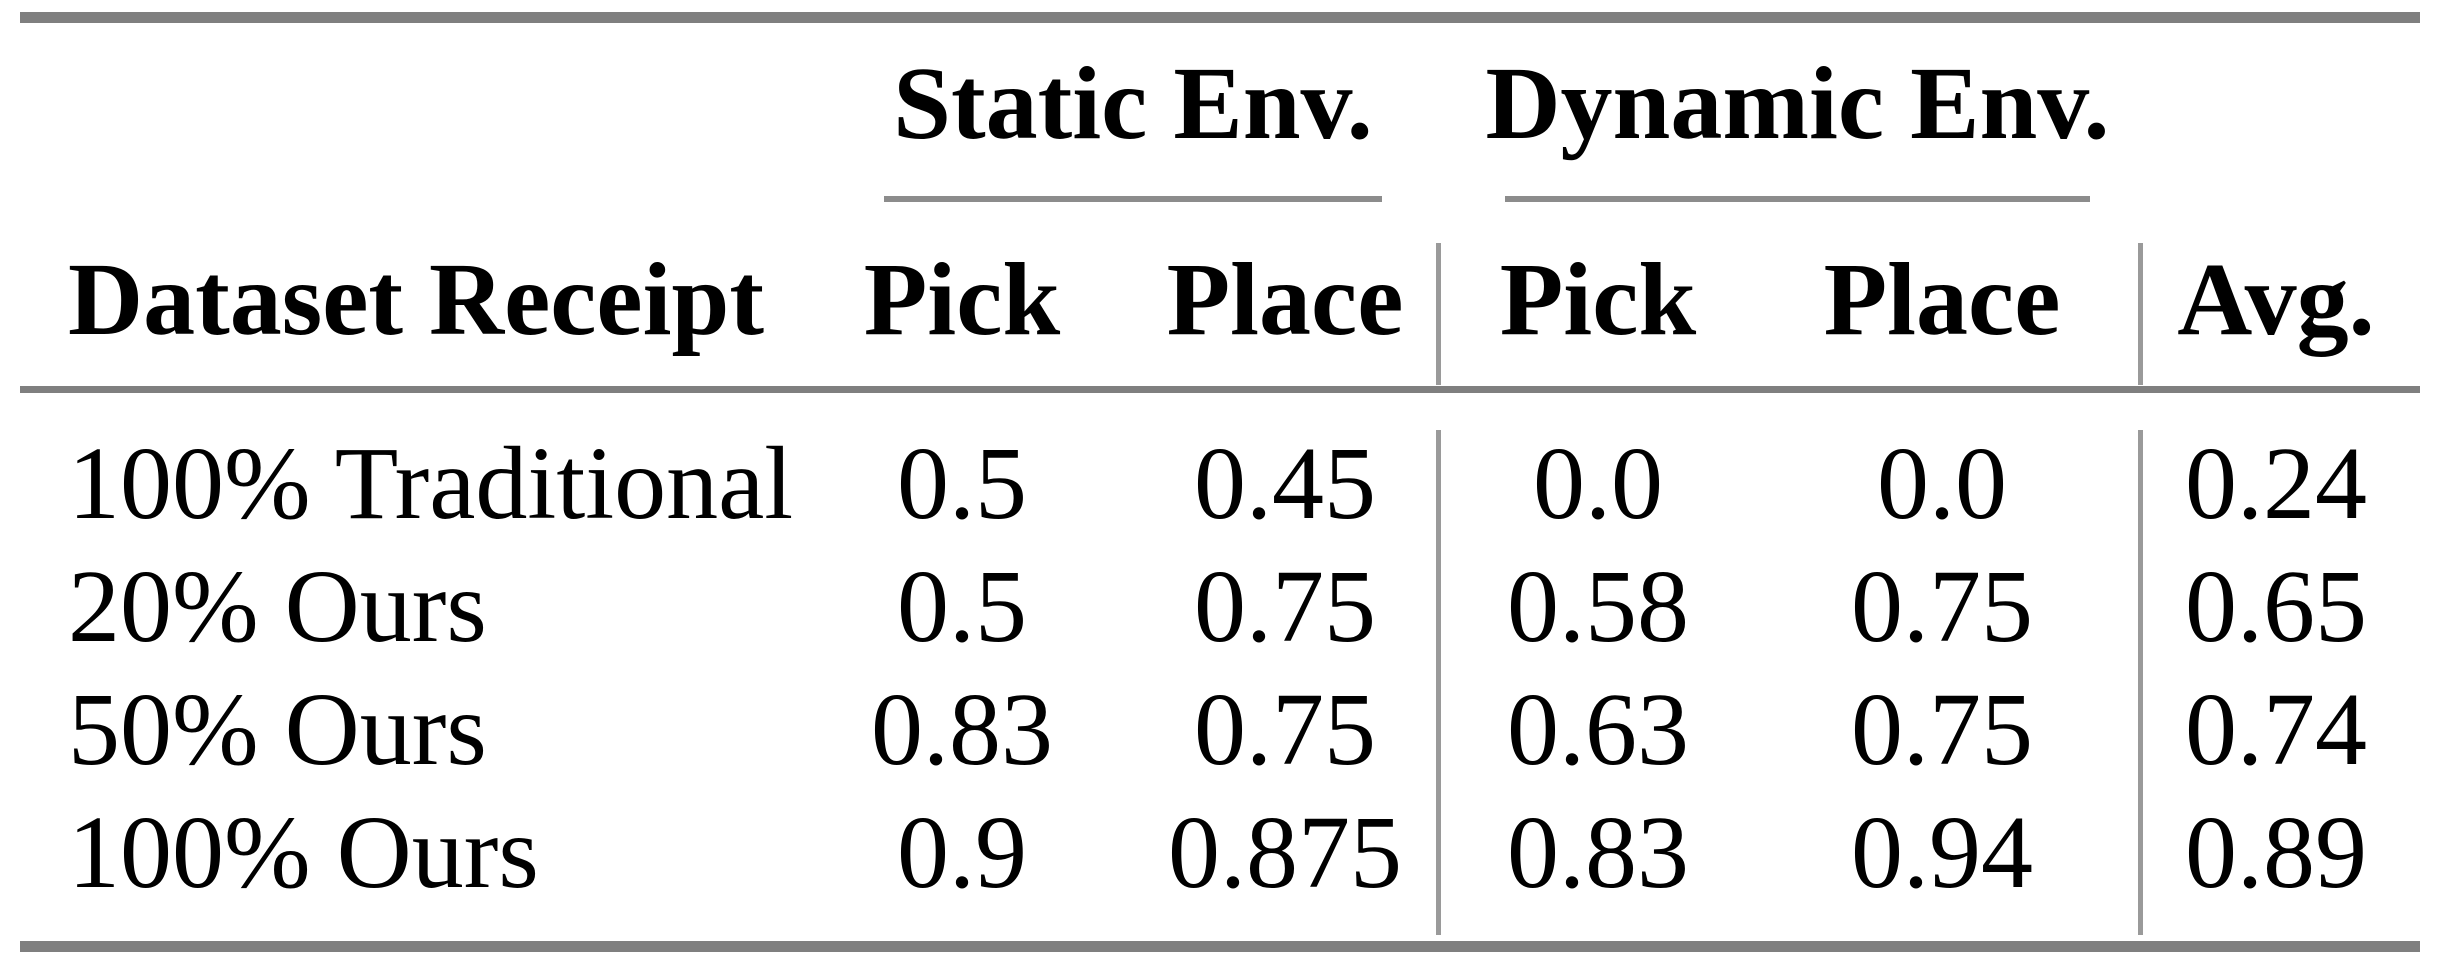 The width and height of the screenshot is (2440, 966). I want to click on cell-dynamic-pick: 0.83, so click(1598, 852).